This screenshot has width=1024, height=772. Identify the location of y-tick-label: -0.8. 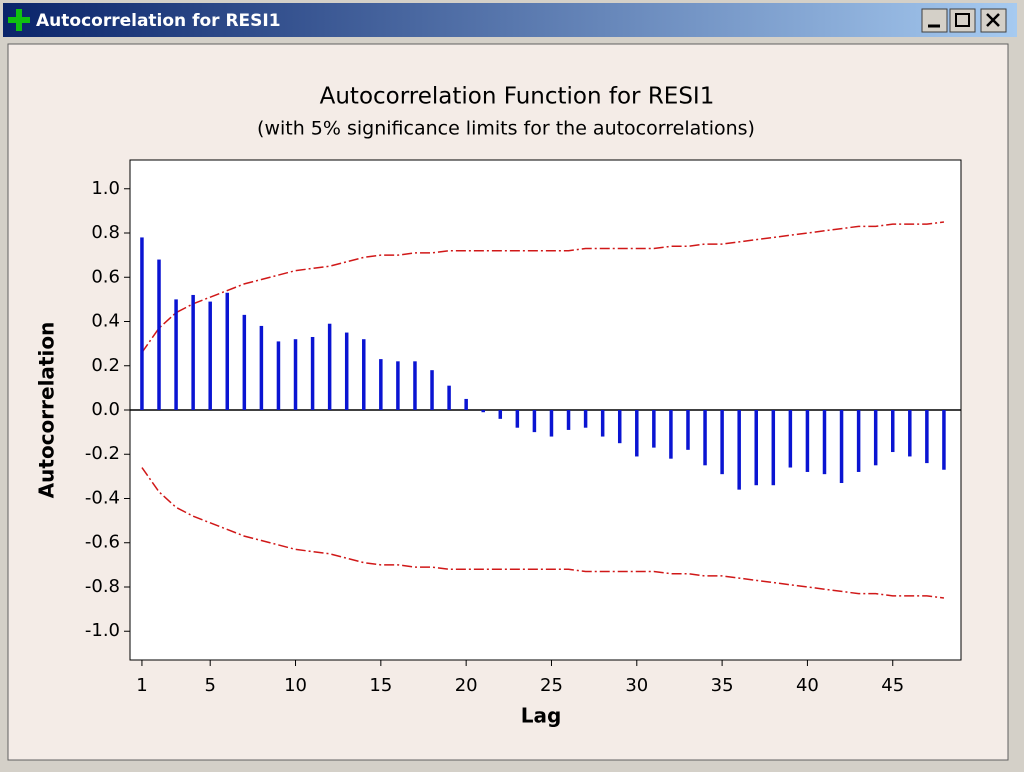
(102, 586).